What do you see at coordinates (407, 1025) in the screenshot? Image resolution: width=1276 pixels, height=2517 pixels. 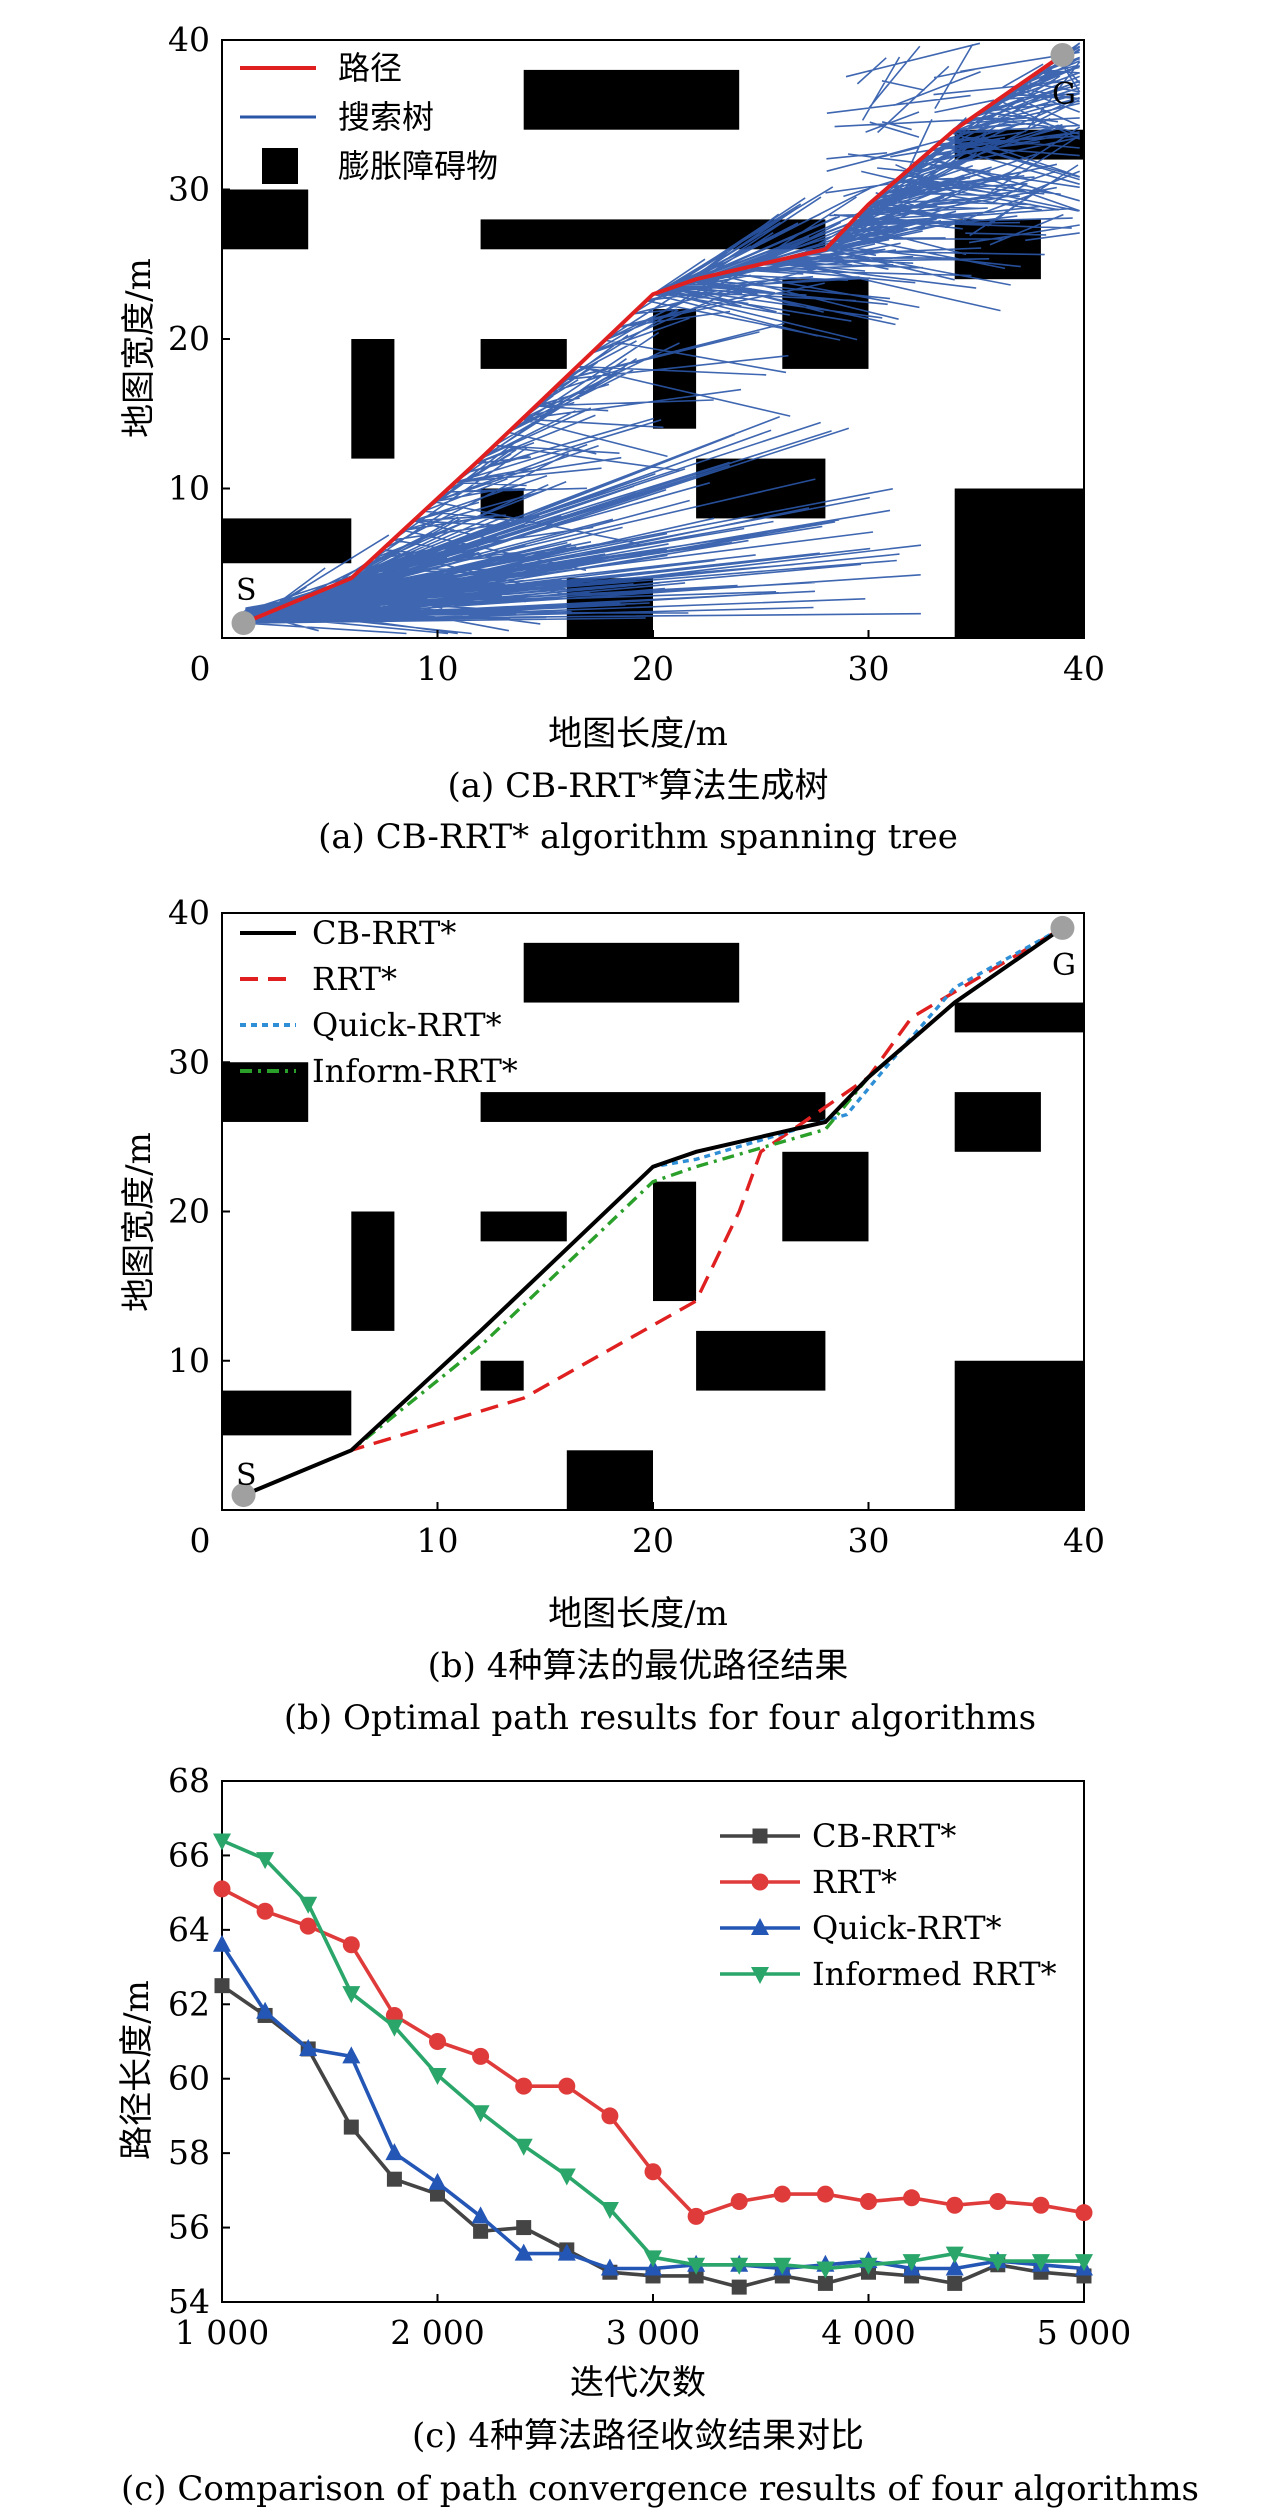 I see `legend-label-quick-rrt: Quick-RRT*` at bounding box center [407, 1025].